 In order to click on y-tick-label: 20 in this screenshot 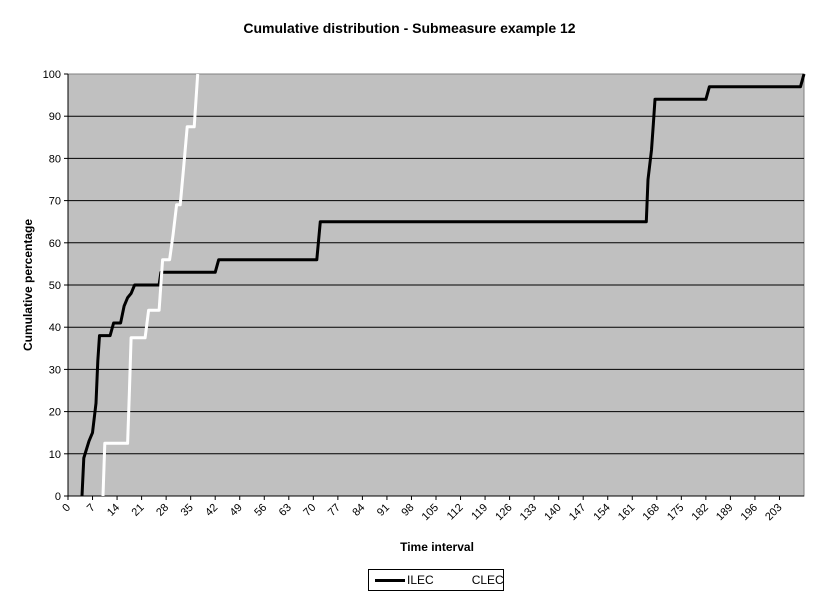, I will do `click(55, 413)`.